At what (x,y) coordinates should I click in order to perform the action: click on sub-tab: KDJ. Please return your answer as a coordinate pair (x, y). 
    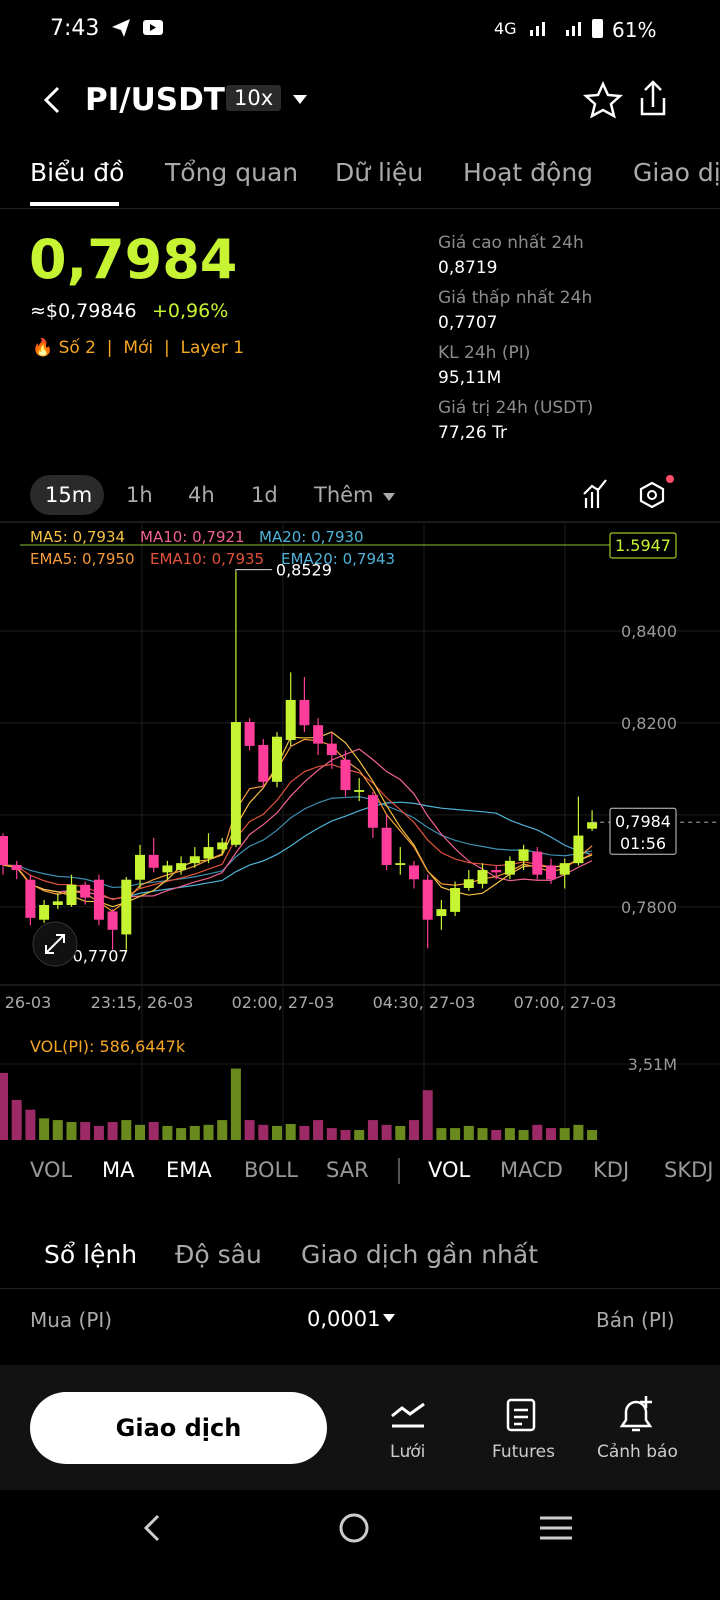
    Looking at the image, I should click on (611, 1170).